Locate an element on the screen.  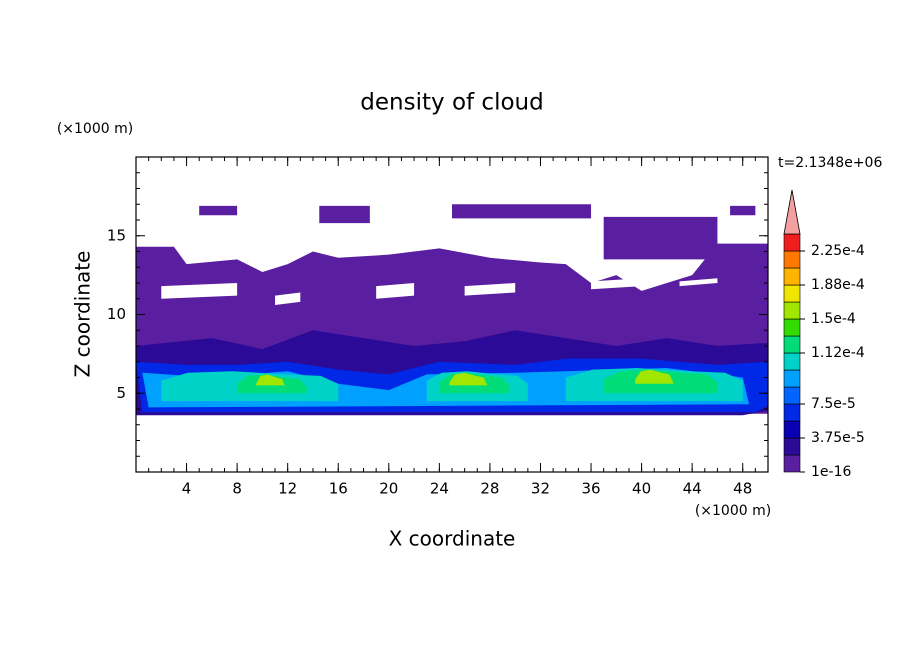
x-tick-label: 24 is located at coordinates (439, 489).